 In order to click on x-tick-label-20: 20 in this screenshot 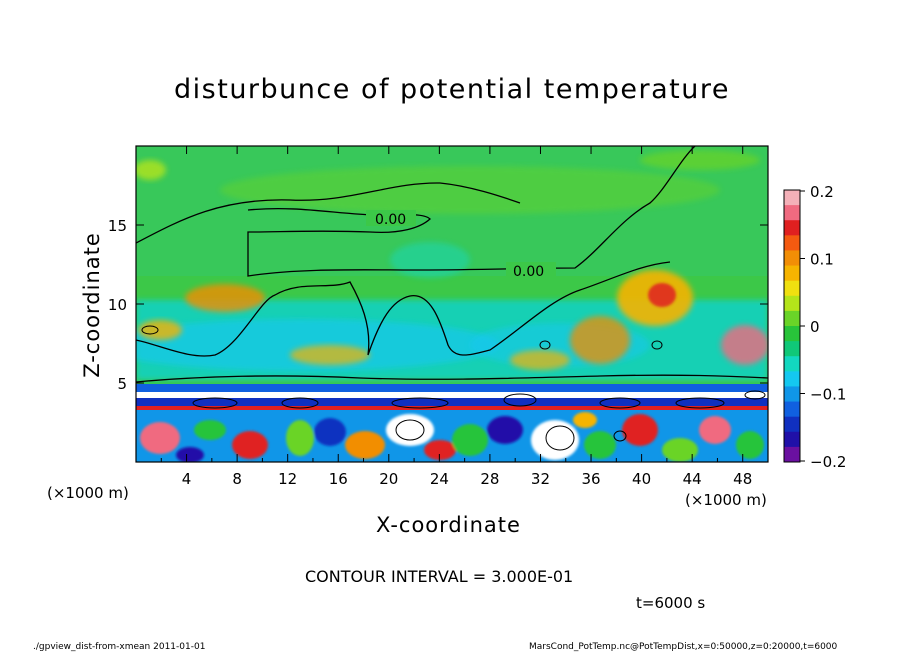, I will do `click(388, 479)`.